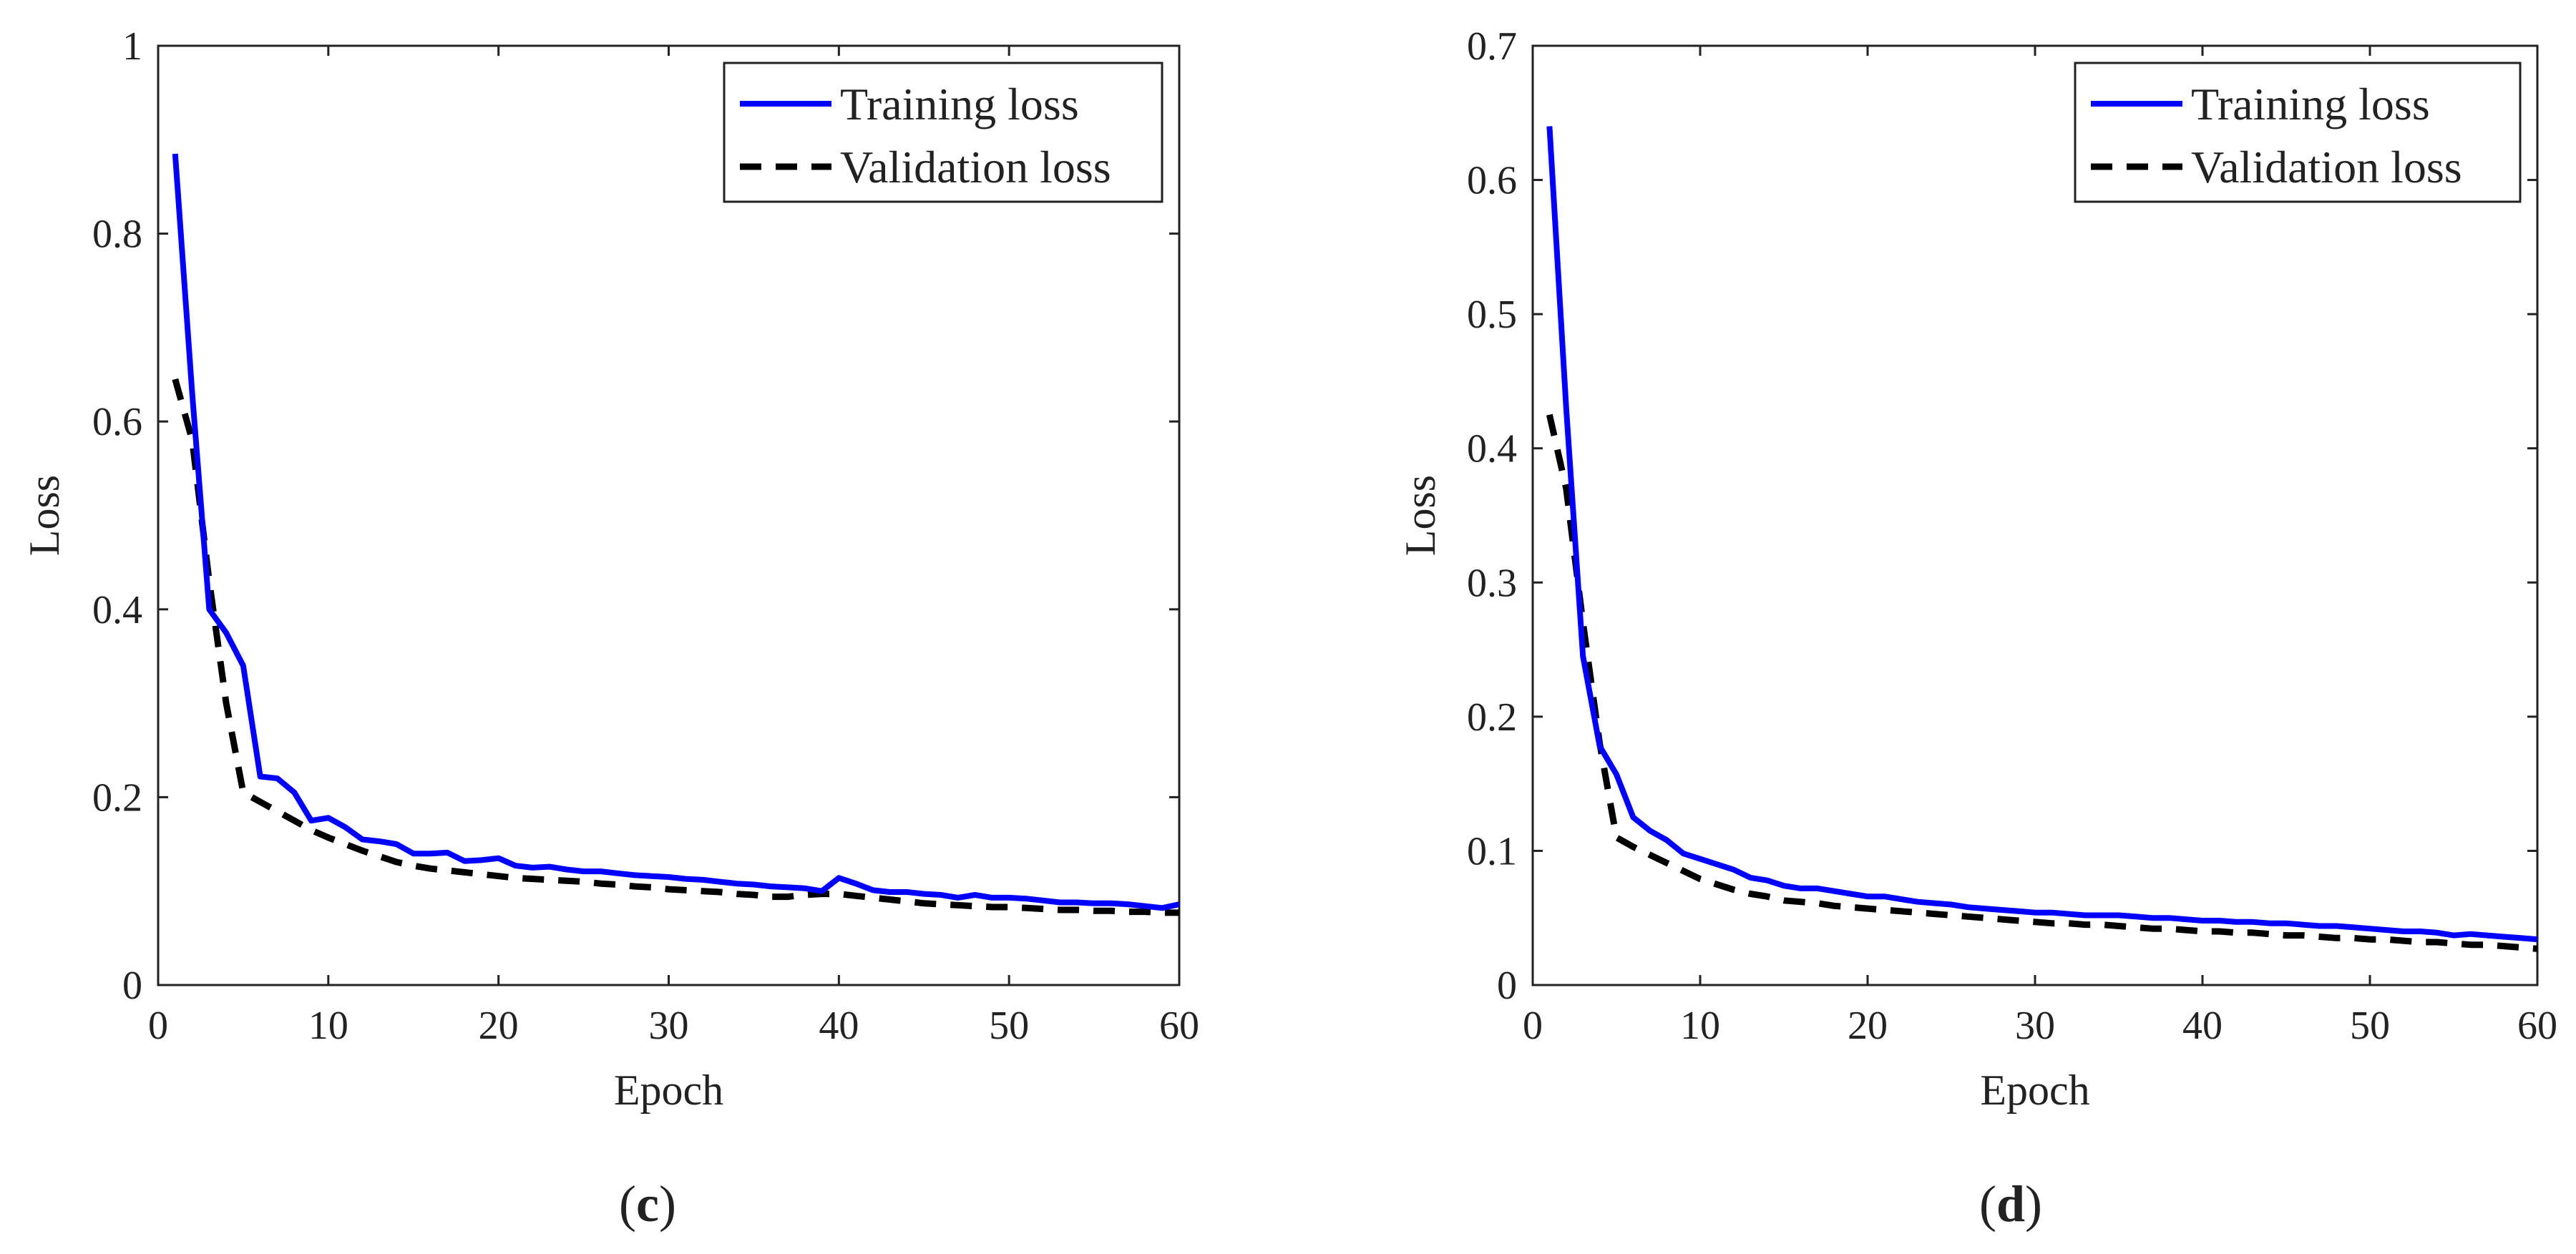  I want to click on y-tick-label: 0.3, so click(1492, 583).